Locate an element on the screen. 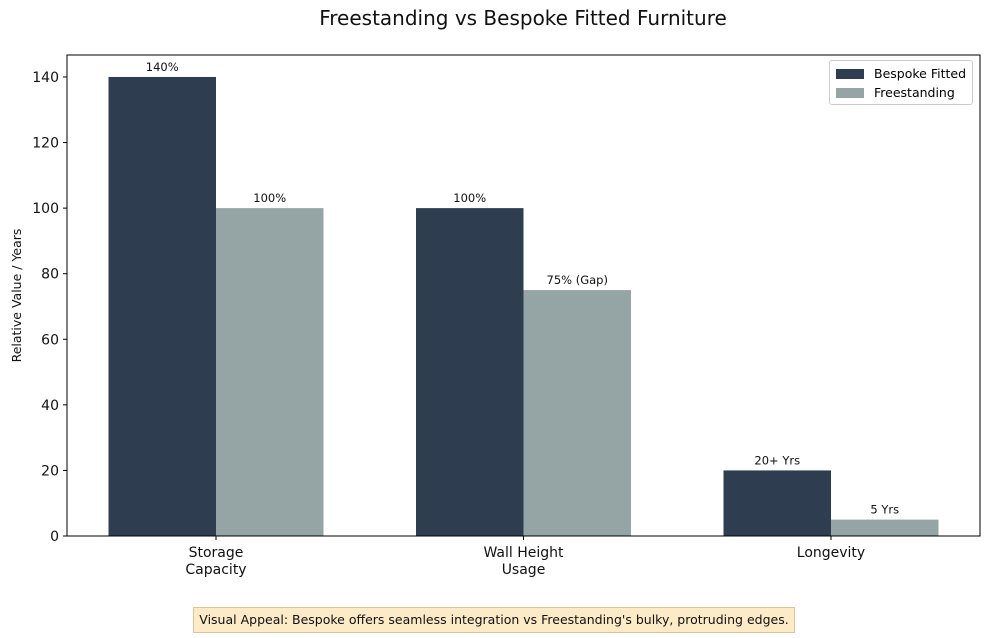 This screenshot has height=638, width=989. legend-item-freestanding: Freestanding is located at coordinates (895, 92).